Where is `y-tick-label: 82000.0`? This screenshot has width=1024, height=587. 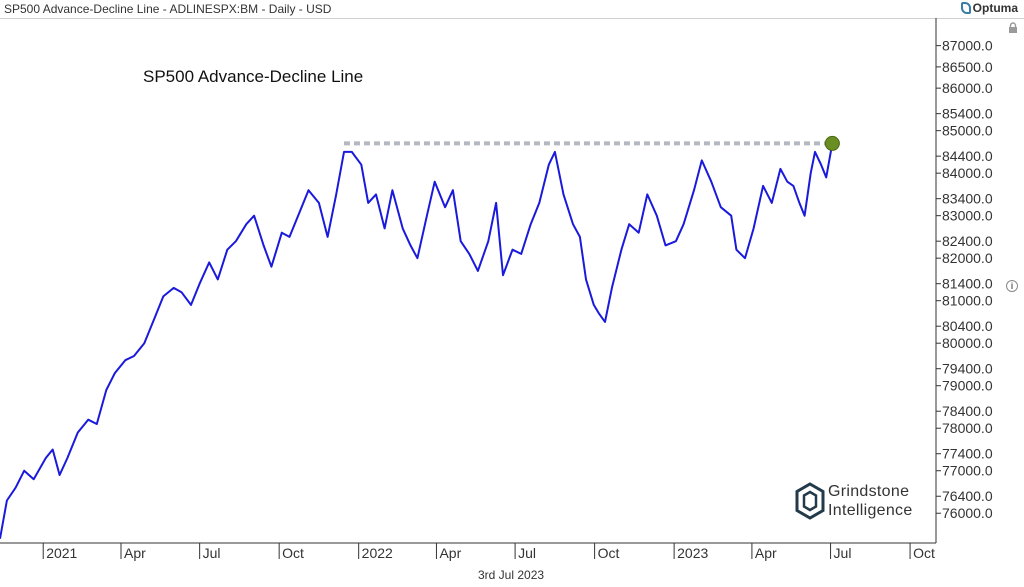 y-tick-label: 82000.0 is located at coordinates (967, 258).